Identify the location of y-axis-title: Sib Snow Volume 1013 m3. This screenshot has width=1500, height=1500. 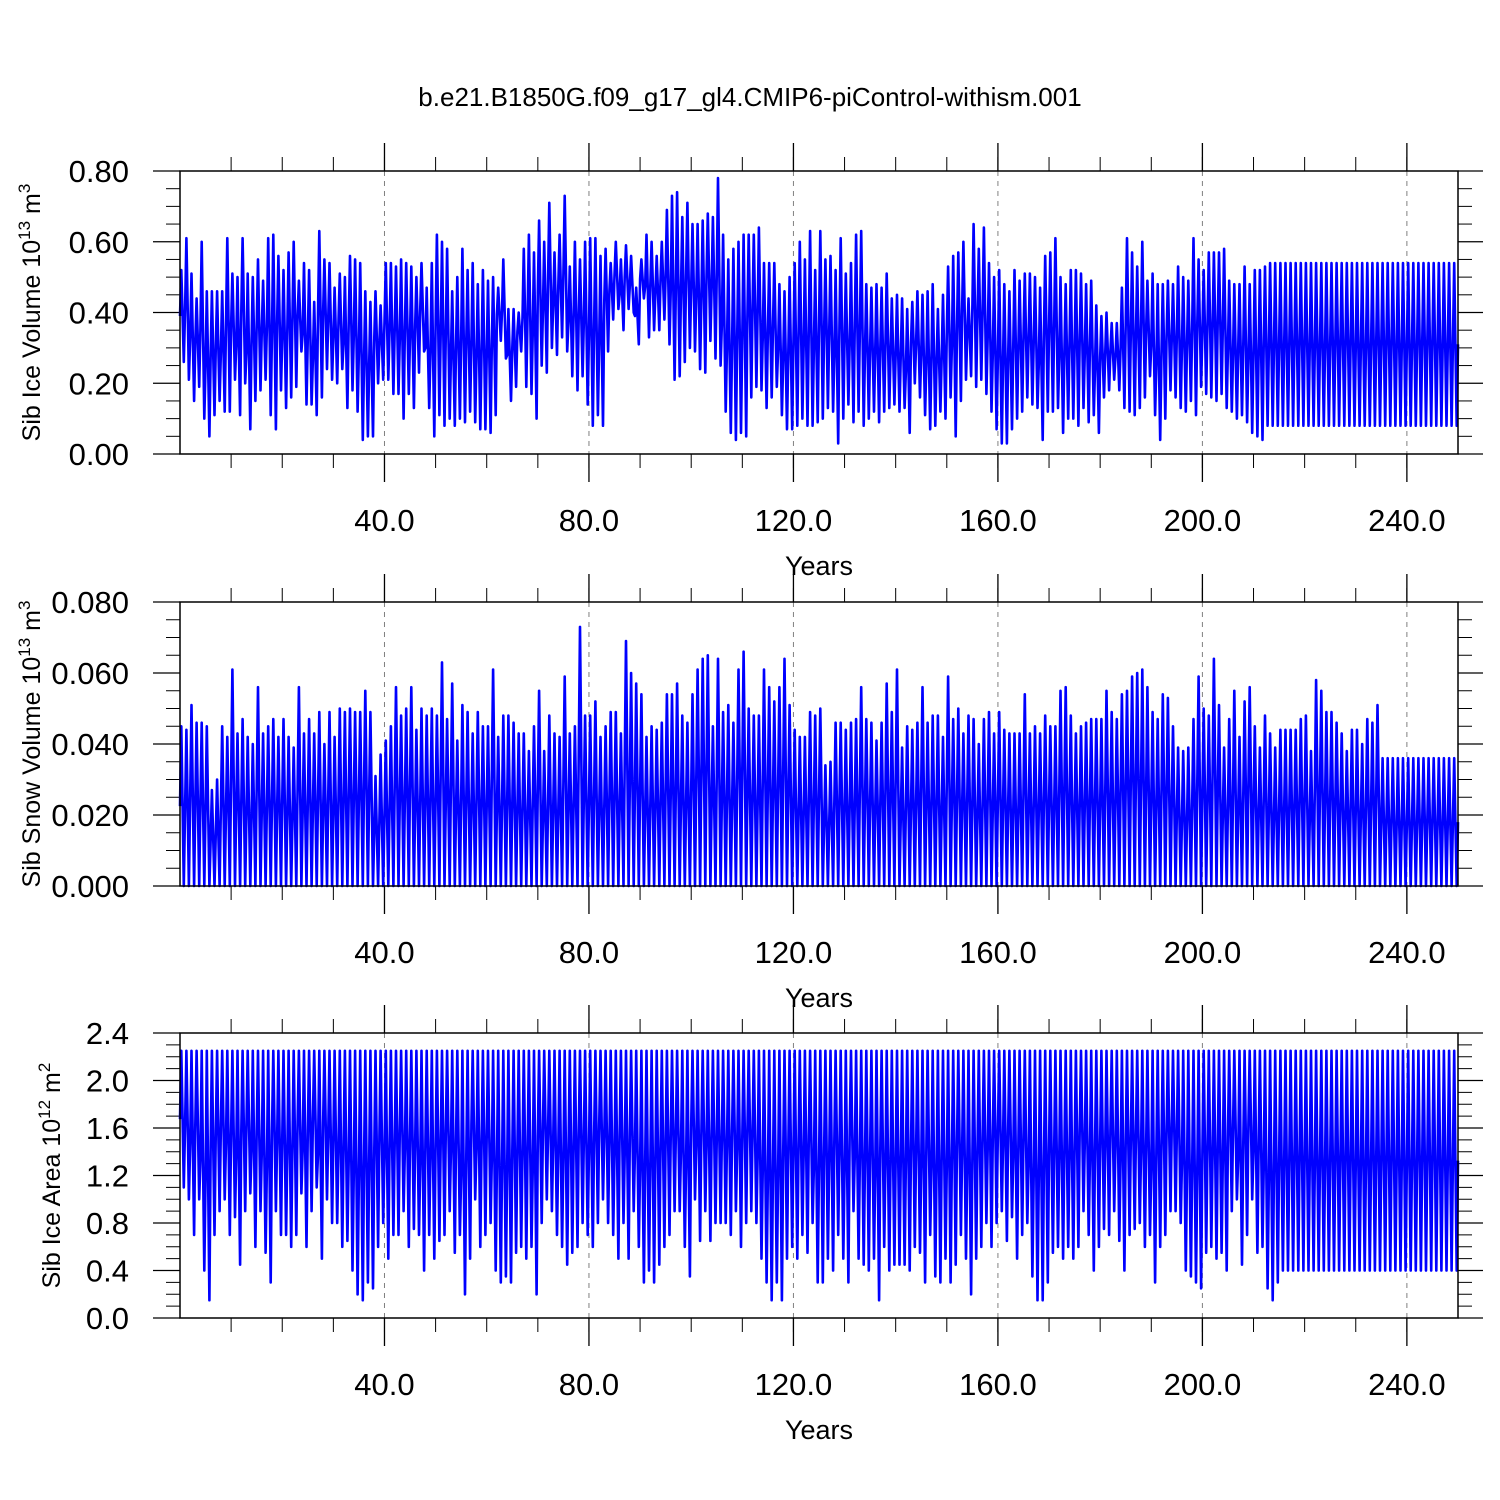
(30, 744).